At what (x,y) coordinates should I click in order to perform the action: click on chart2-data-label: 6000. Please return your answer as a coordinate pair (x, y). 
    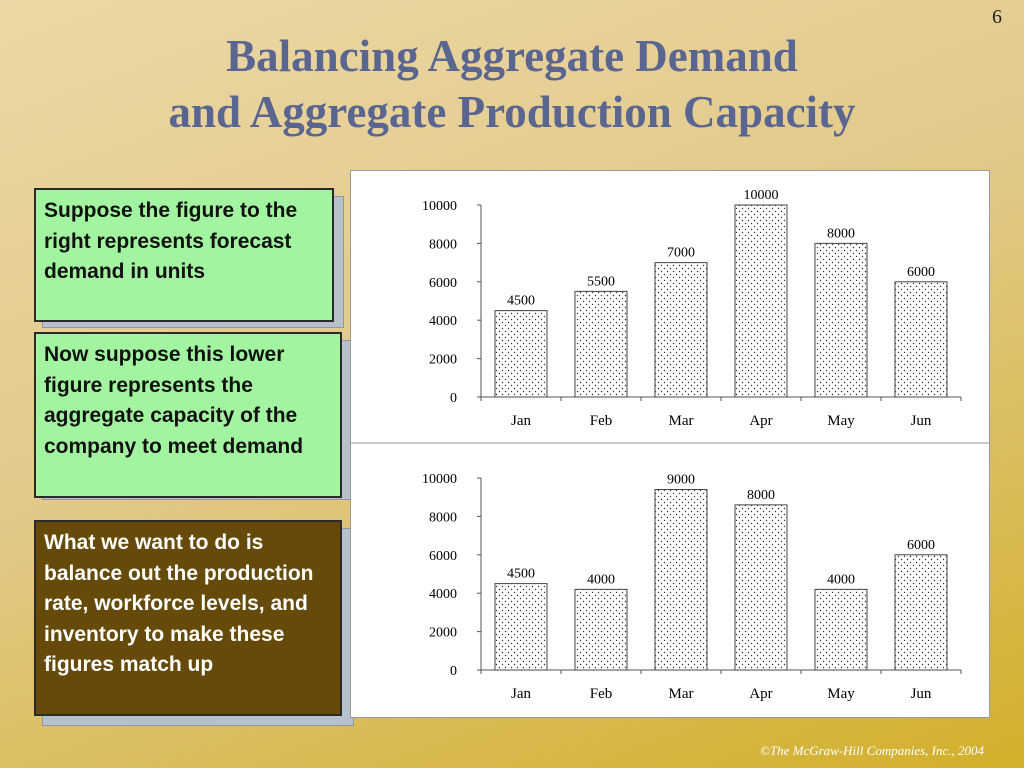
    Looking at the image, I should click on (921, 545).